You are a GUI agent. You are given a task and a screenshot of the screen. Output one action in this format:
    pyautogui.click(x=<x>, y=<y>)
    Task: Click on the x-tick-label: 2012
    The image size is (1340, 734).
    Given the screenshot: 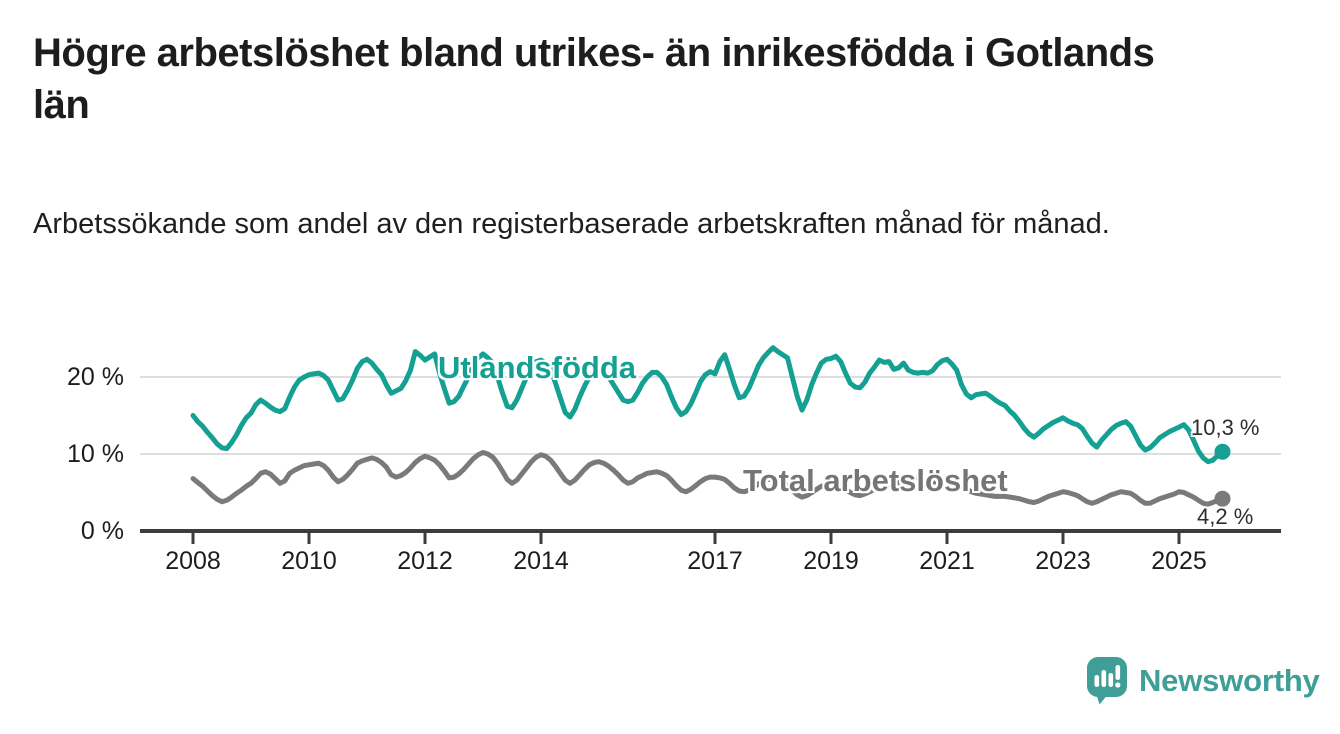 What is the action you would take?
    pyautogui.click(x=425, y=561)
    